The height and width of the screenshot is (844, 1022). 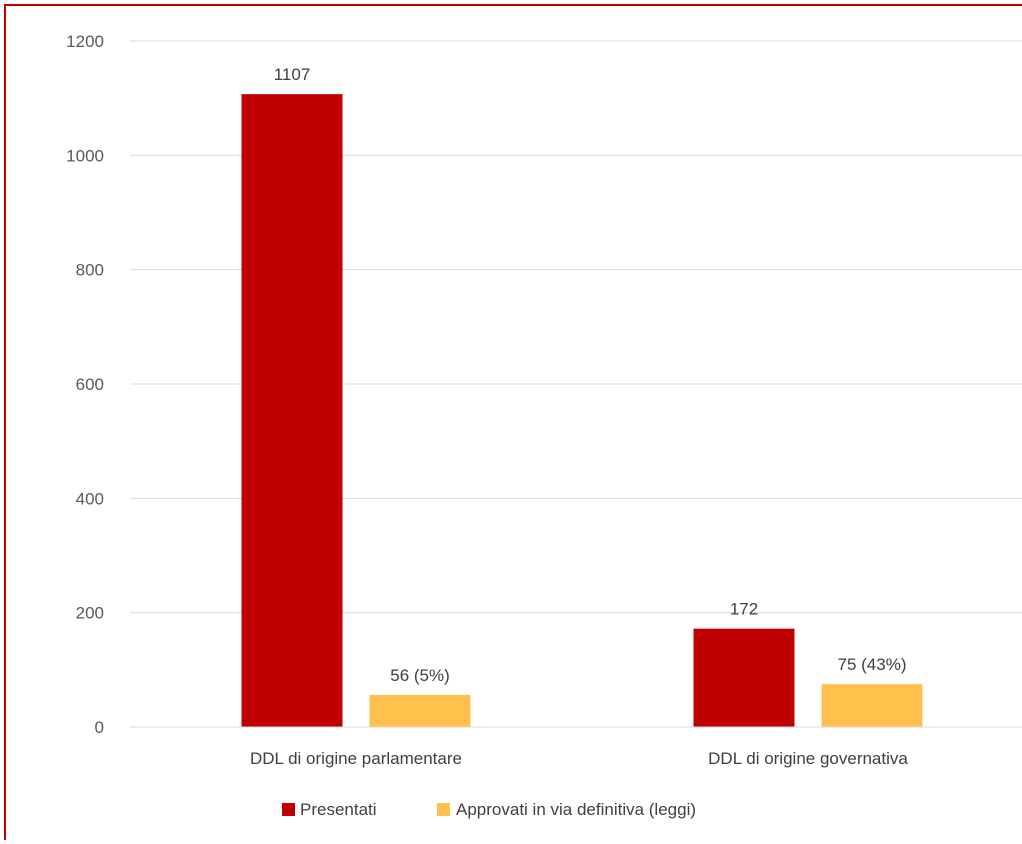 I want to click on y-tick-label: 200, so click(x=90, y=613).